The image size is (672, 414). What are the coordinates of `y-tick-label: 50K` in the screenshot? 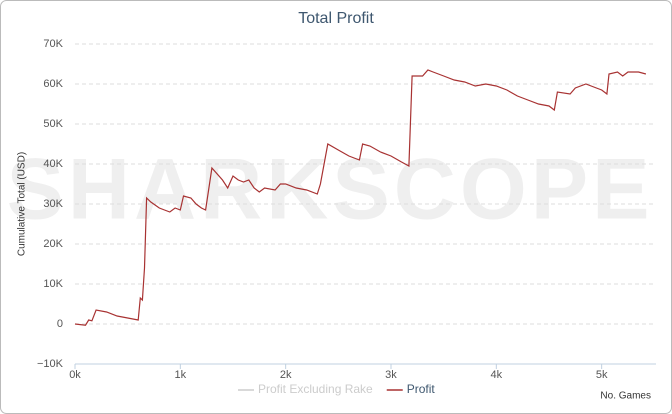 It's located at (53, 124).